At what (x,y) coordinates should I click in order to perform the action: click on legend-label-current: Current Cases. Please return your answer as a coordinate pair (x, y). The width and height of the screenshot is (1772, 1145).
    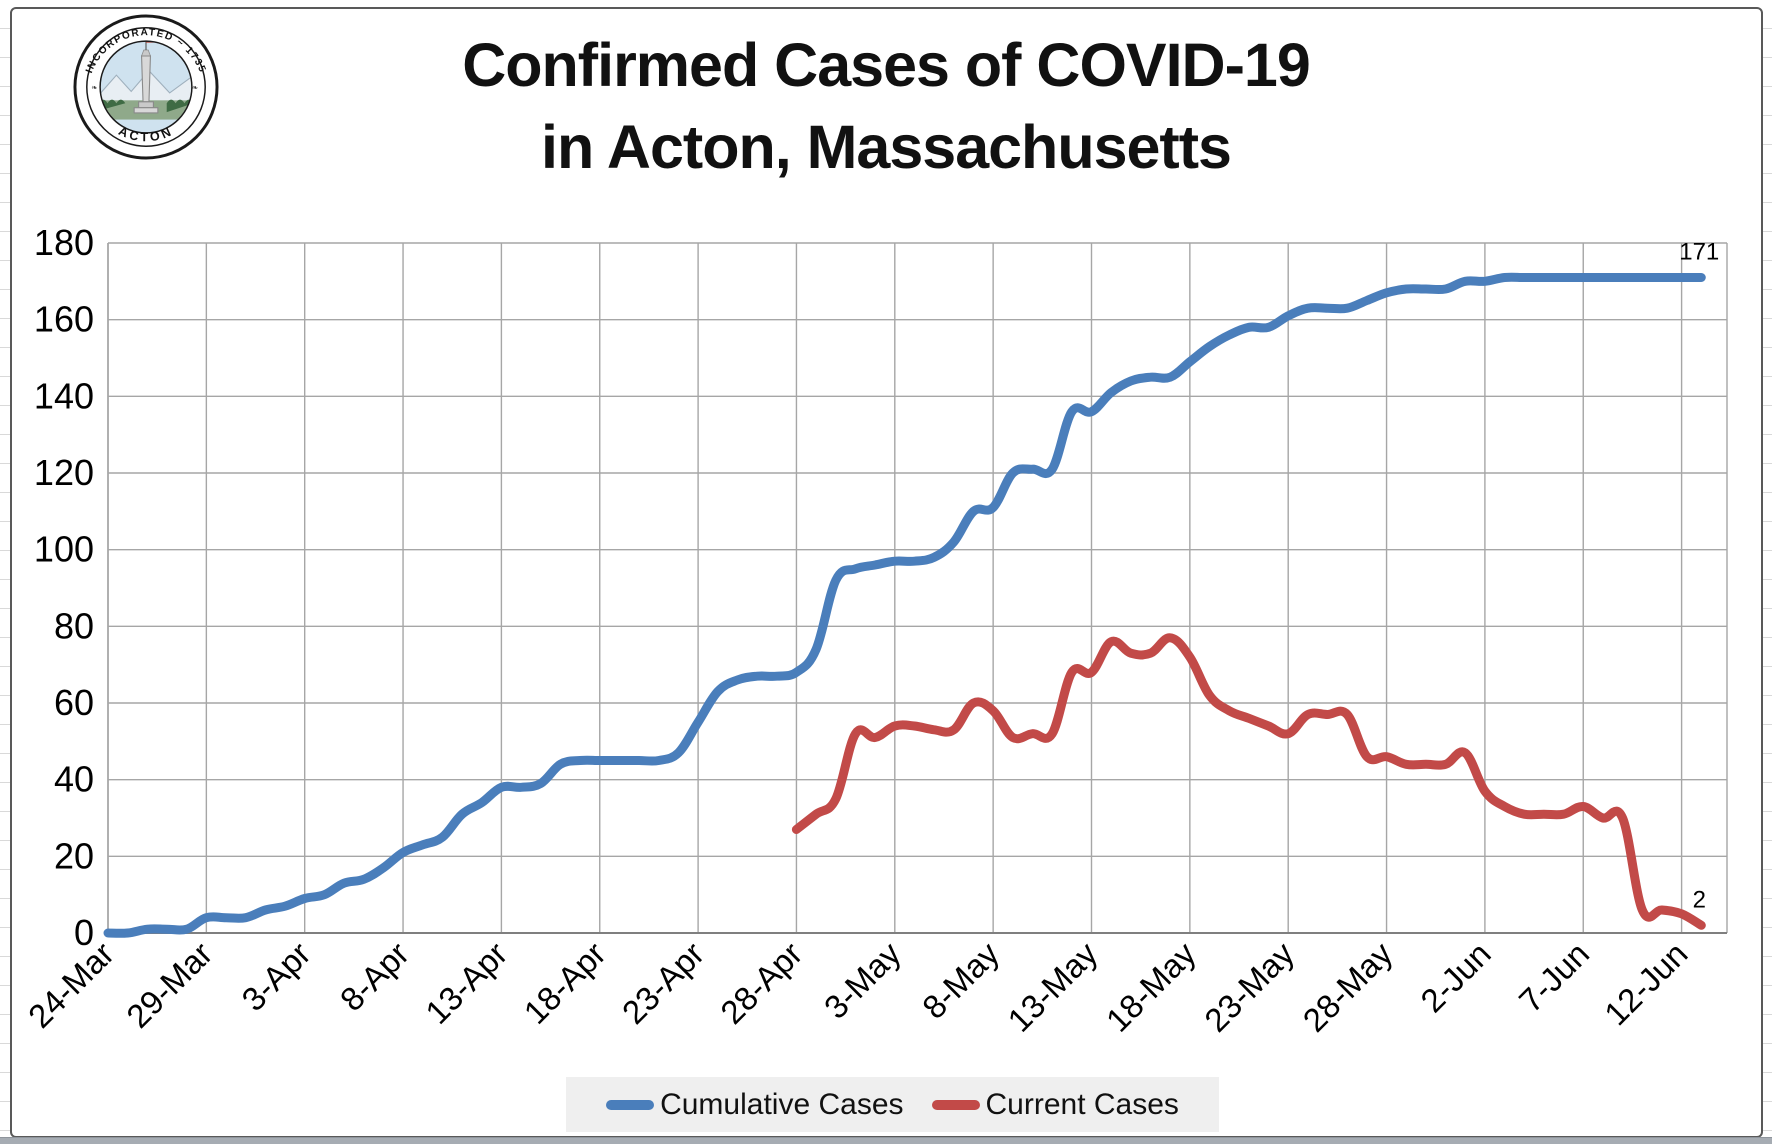
    Looking at the image, I should click on (1082, 1104).